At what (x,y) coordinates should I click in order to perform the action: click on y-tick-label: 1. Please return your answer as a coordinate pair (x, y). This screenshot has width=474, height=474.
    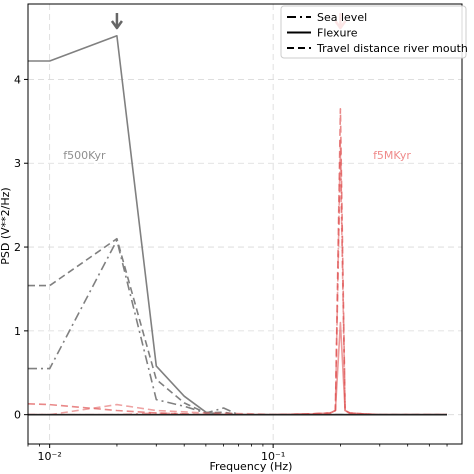
    Looking at the image, I should click on (17, 331).